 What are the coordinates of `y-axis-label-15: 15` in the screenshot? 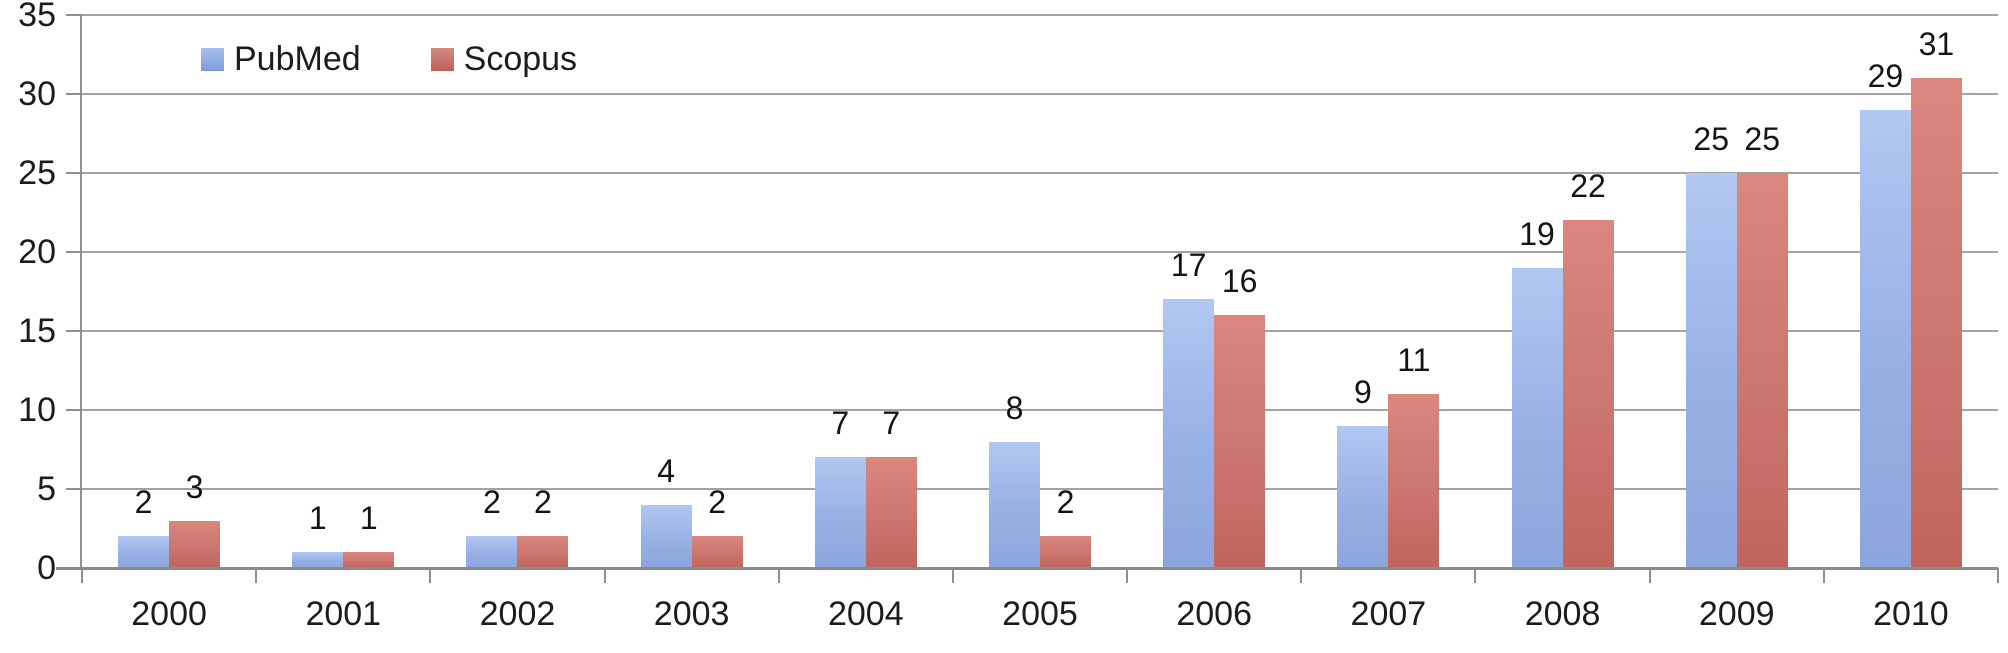 It's located at (37, 331).